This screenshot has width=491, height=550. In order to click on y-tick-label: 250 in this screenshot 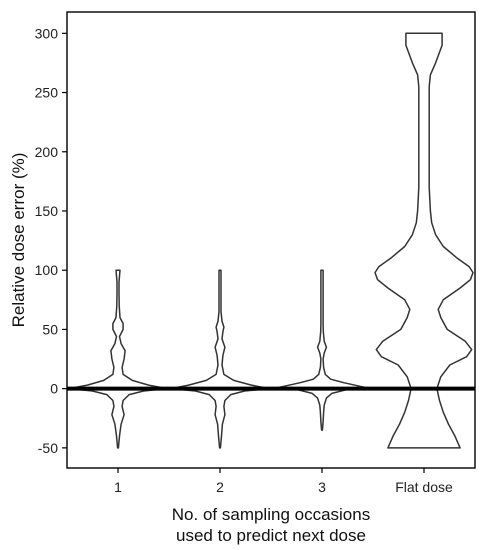, I will do `click(47, 93)`.